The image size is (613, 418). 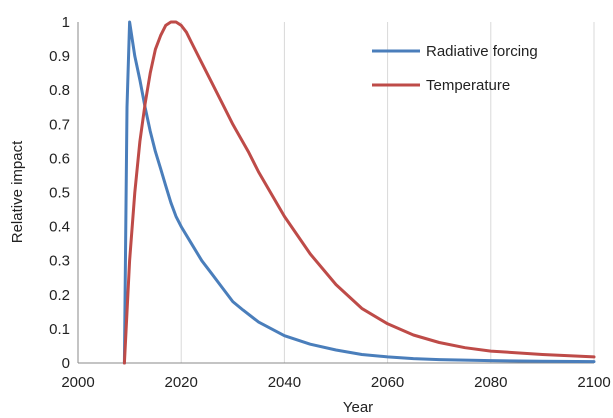 I want to click on x-tick-label: 2000, so click(x=77, y=382).